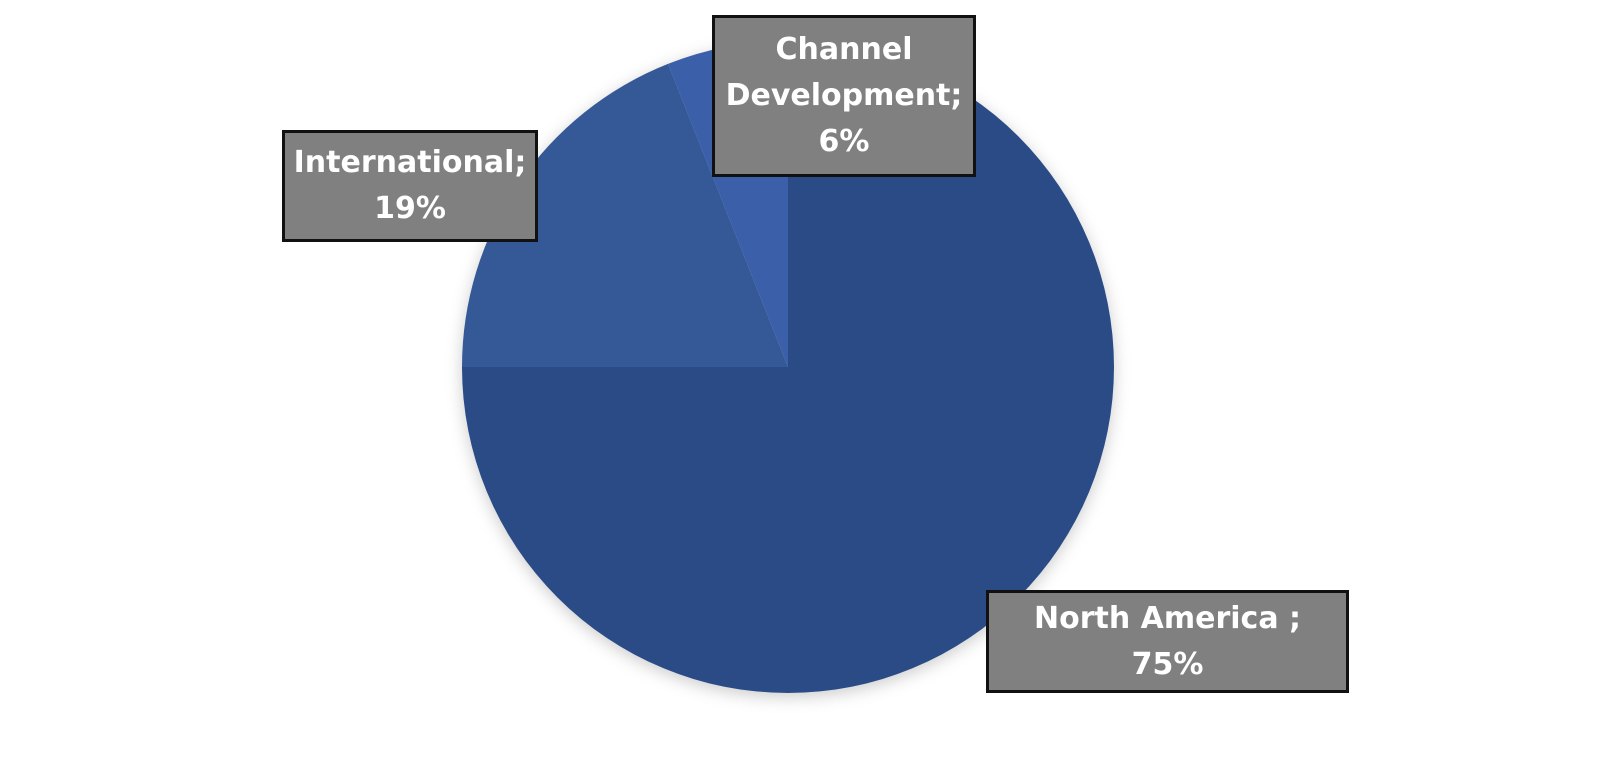 The image size is (1614, 757). What do you see at coordinates (1167, 641) in the screenshot?
I see `data-label: North America ; 75%` at bounding box center [1167, 641].